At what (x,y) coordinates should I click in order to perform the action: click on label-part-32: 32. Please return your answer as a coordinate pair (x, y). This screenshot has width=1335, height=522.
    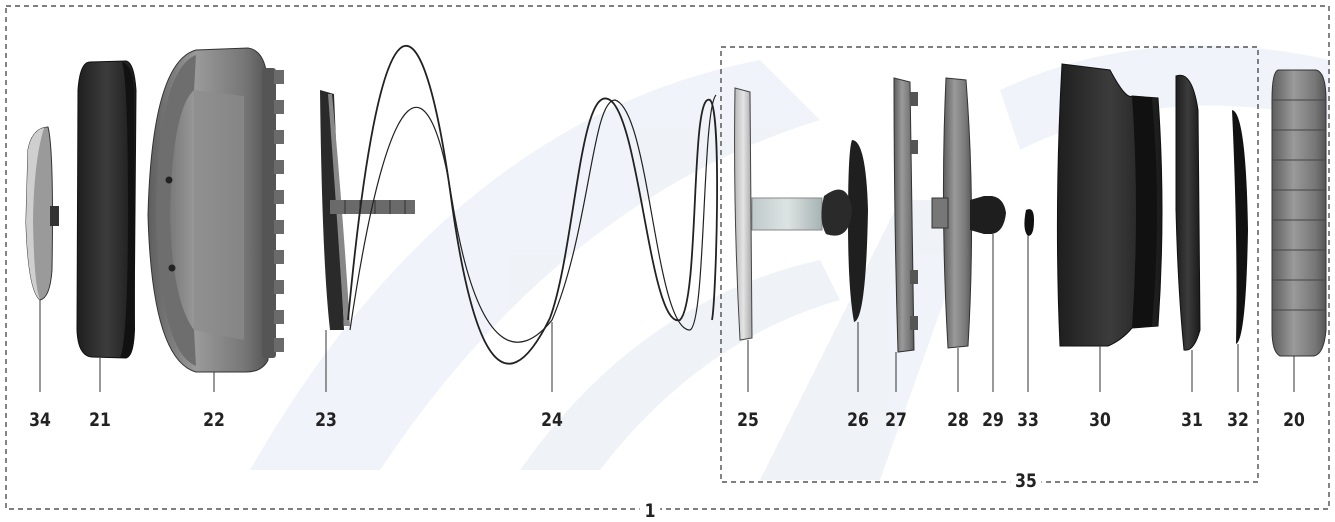
    Looking at the image, I should click on (1238, 420).